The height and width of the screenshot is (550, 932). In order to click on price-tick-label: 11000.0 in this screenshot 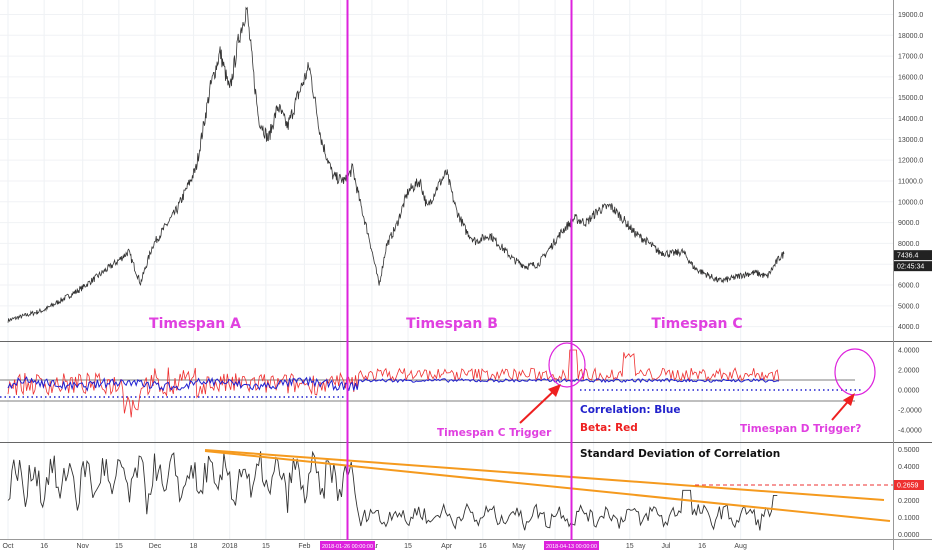, I will do `click(910, 181)`.